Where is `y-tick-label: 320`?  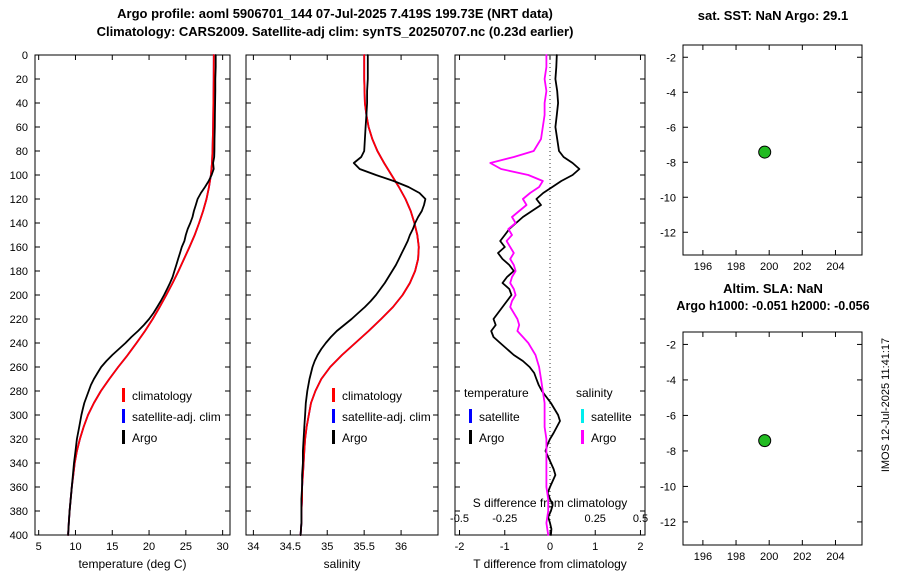
y-tick-label: 320 is located at coordinates (19, 440).